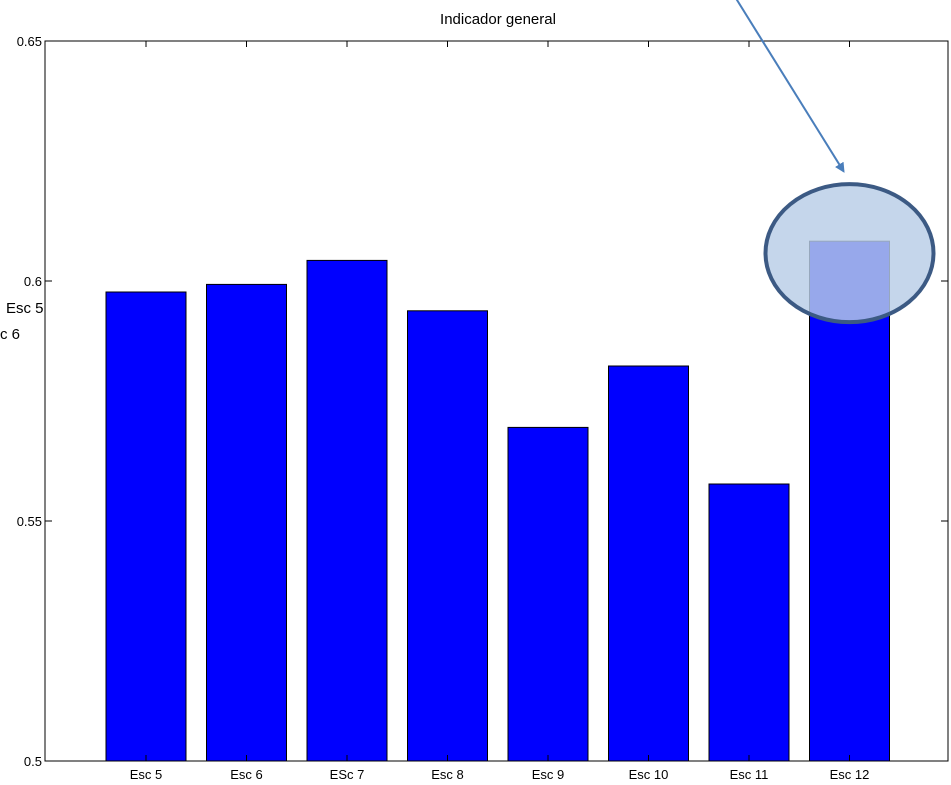  What do you see at coordinates (33, 761) in the screenshot?
I see `y-tick-label: 0.5` at bounding box center [33, 761].